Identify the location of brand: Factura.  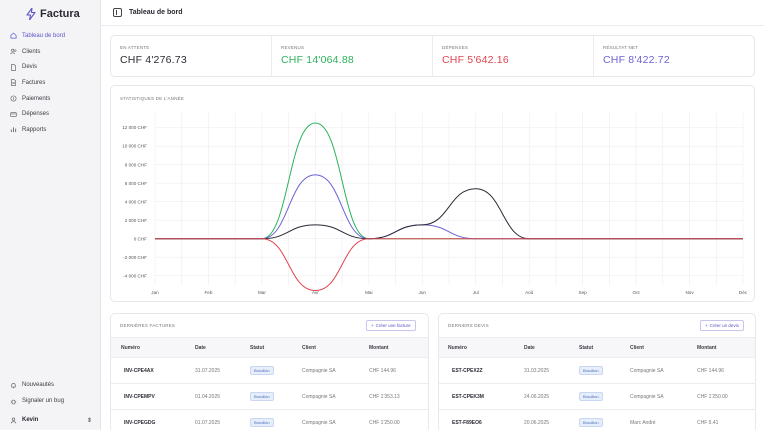
(53, 14).